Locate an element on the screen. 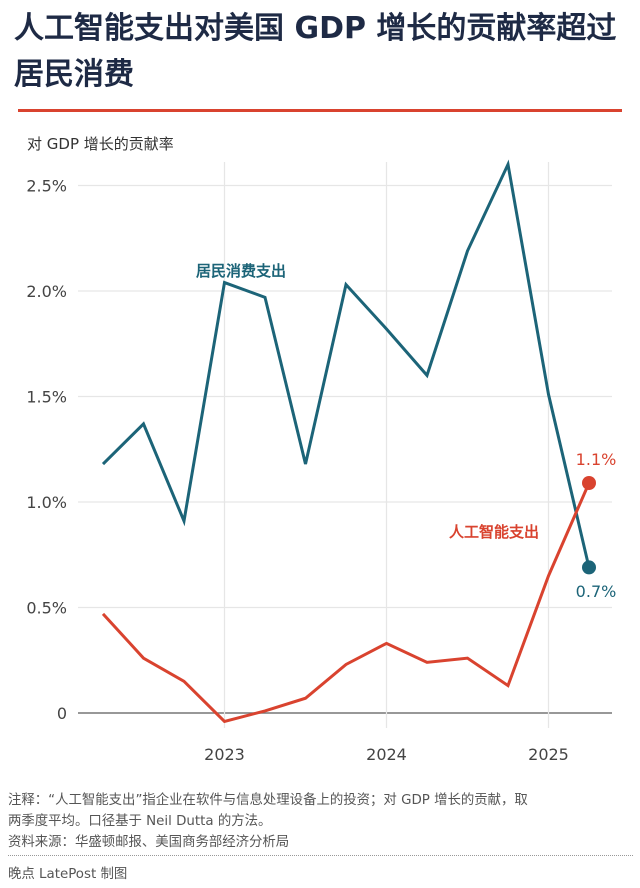 The image size is (640, 888). y-tick-label: 0 is located at coordinates (62, 713).